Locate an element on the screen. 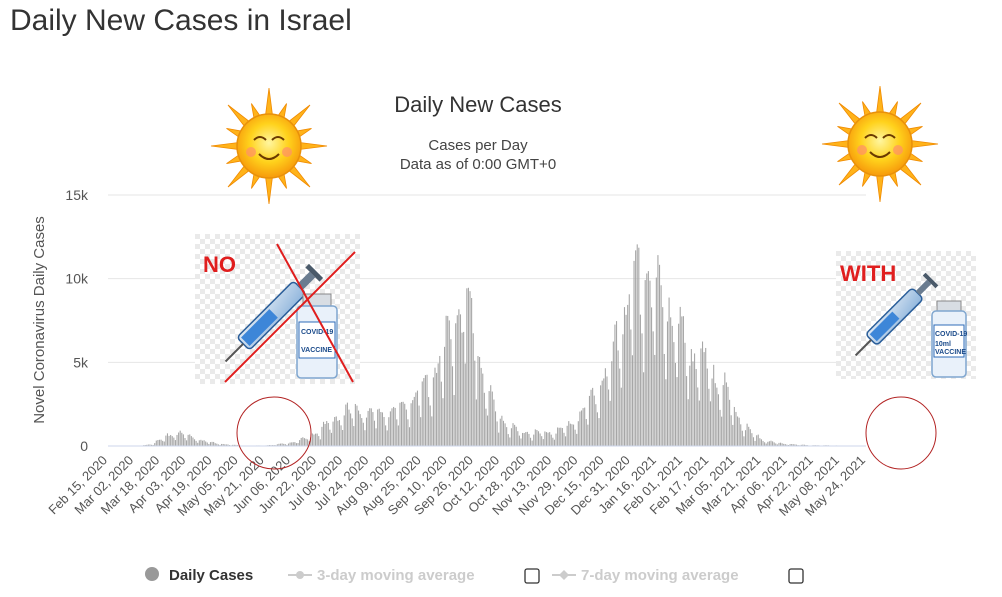 This screenshot has width=1002, height=597. y-tick-label: 5k is located at coordinates (81, 362).